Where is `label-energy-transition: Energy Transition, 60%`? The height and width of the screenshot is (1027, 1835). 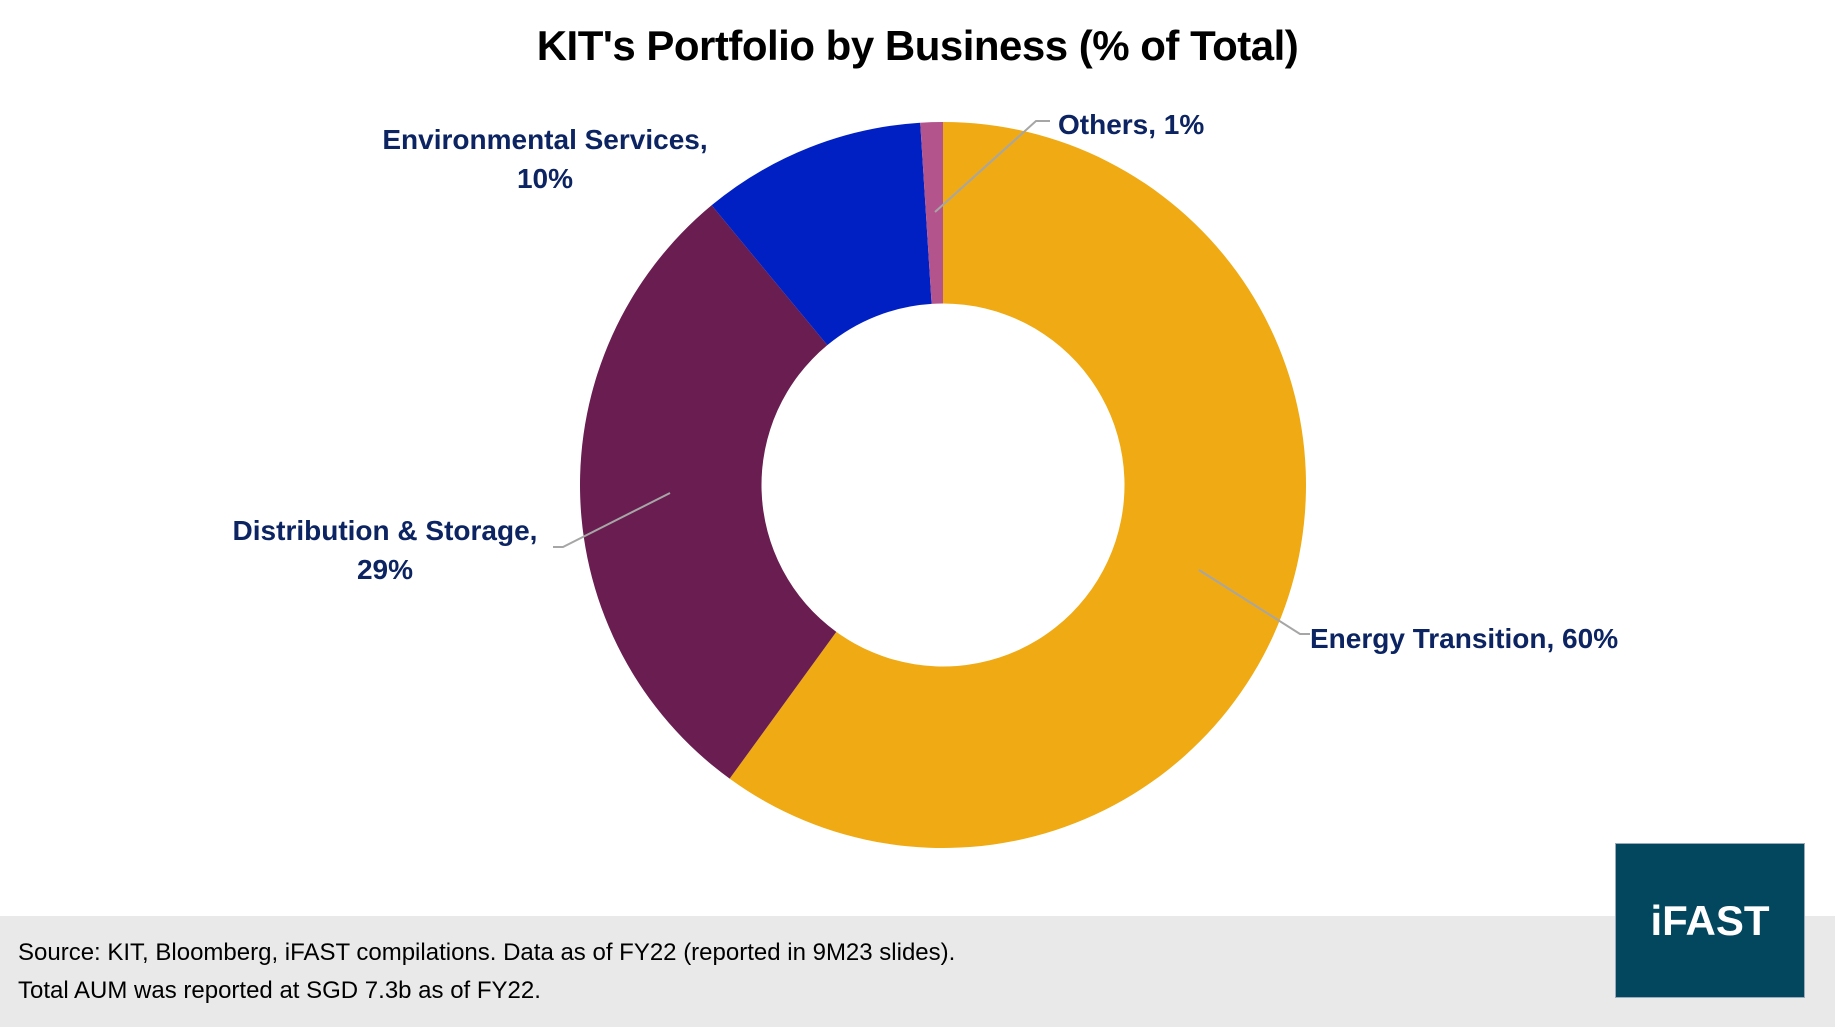
label-energy-transition: Energy Transition, 60% is located at coordinates (1464, 638).